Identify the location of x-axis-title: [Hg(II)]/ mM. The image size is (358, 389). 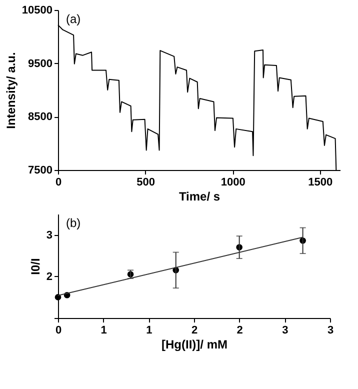
(195, 345).